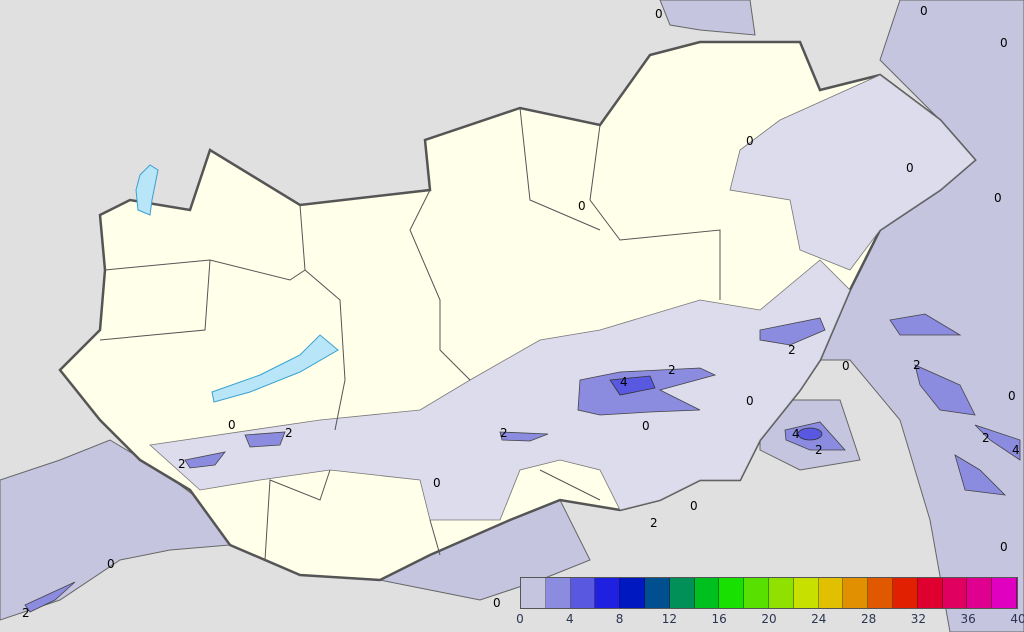 The image size is (1024, 632). I want to click on legend-tick-label: 28, so click(868, 619).